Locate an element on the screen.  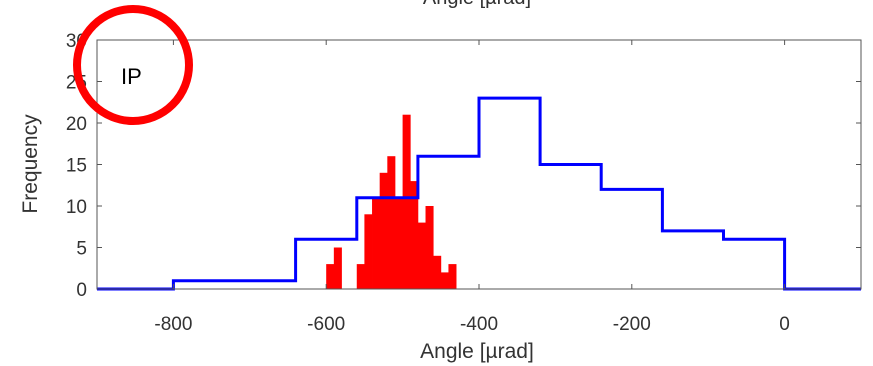
ip-annotation-label: IP is located at coordinates (131, 76).